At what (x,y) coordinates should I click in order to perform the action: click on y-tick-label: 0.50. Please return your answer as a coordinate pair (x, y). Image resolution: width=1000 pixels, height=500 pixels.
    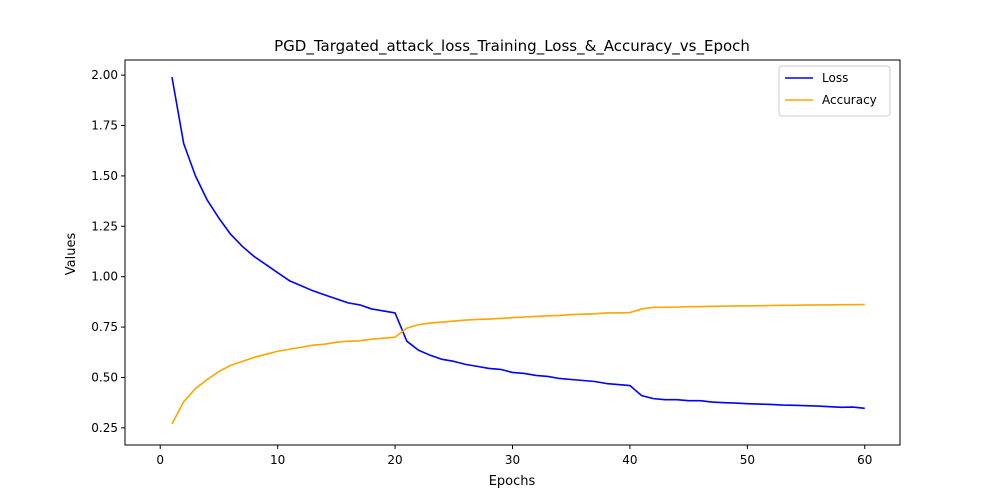
    Looking at the image, I should click on (104, 377).